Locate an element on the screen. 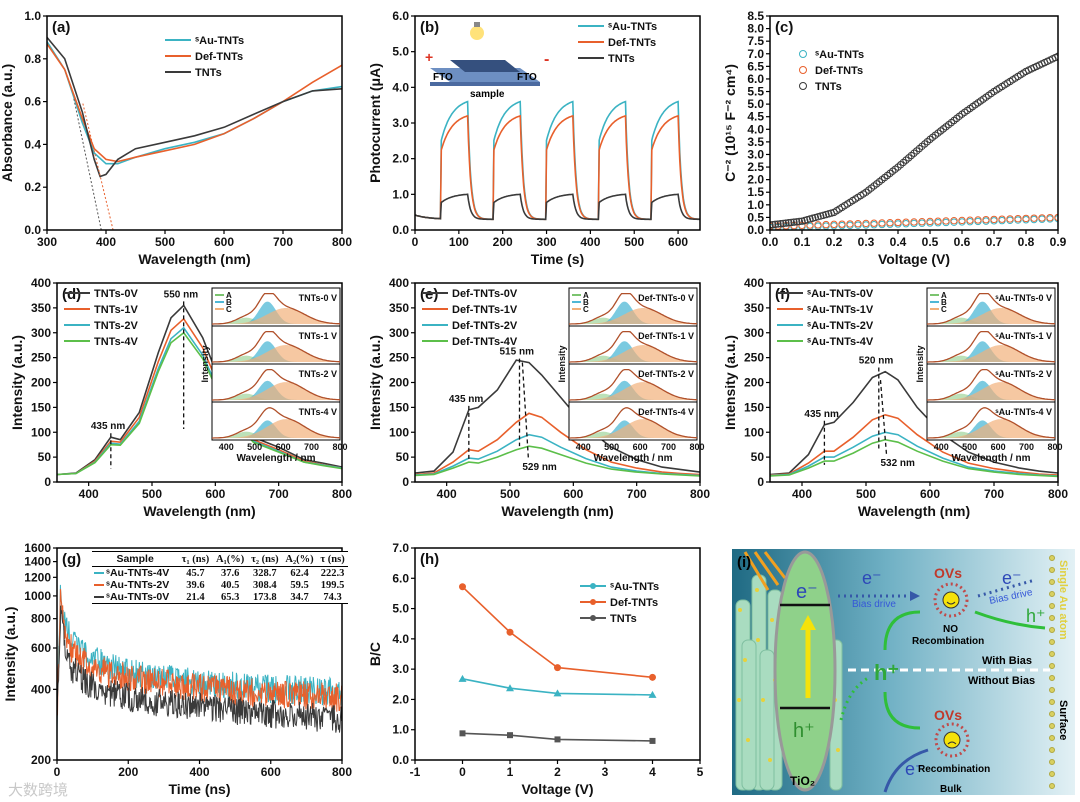  inset-subplot-title: TNTs-1 V is located at coordinates (318, 336).